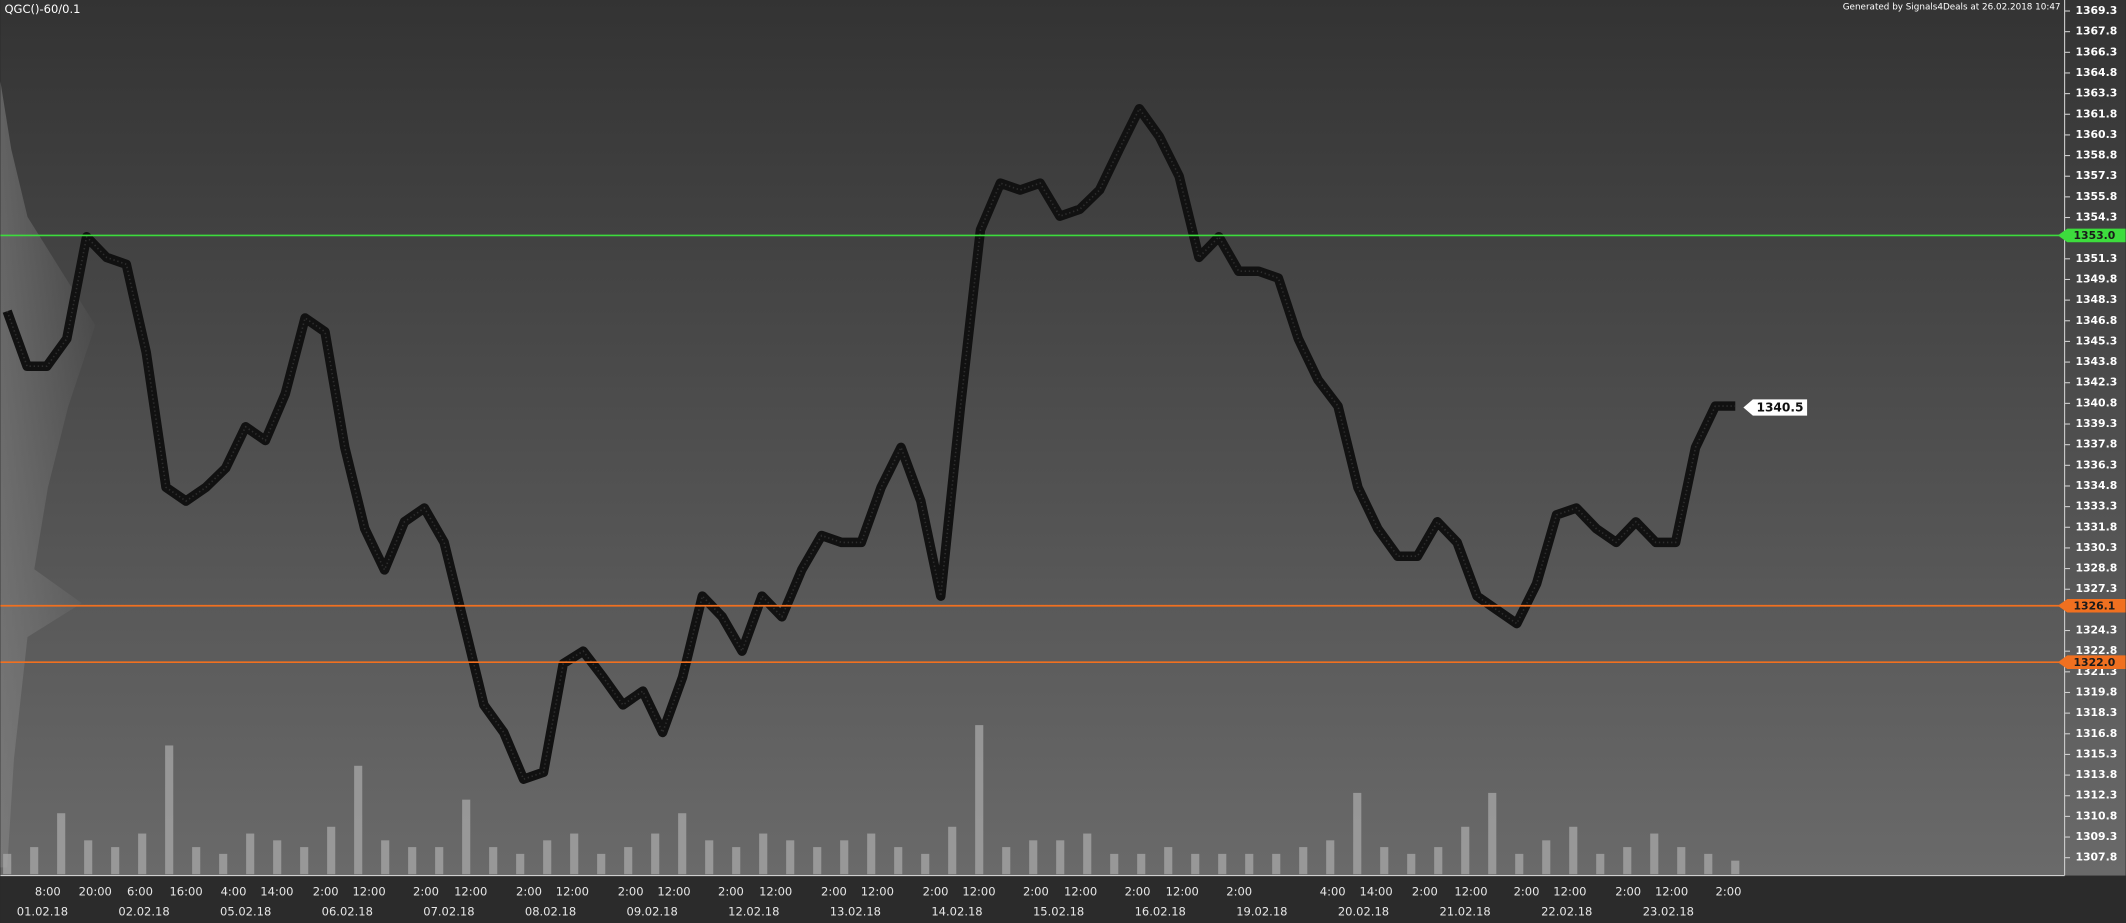 Image resolution: width=2126 pixels, height=923 pixels. I want to click on y-tick-label: 1358.8, so click(2096, 155).